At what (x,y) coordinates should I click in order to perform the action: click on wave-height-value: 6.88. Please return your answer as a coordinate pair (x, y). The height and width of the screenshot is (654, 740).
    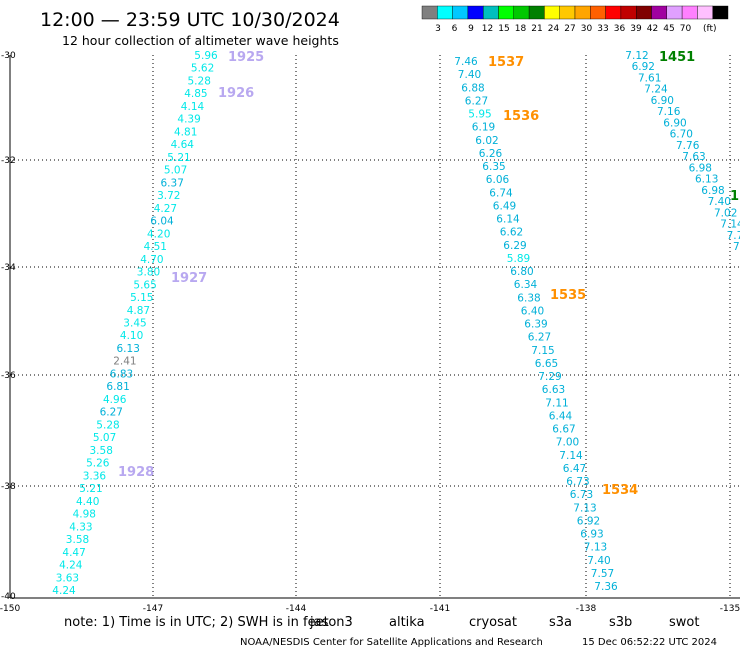
    Looking at the image, I should click on (472, 88).